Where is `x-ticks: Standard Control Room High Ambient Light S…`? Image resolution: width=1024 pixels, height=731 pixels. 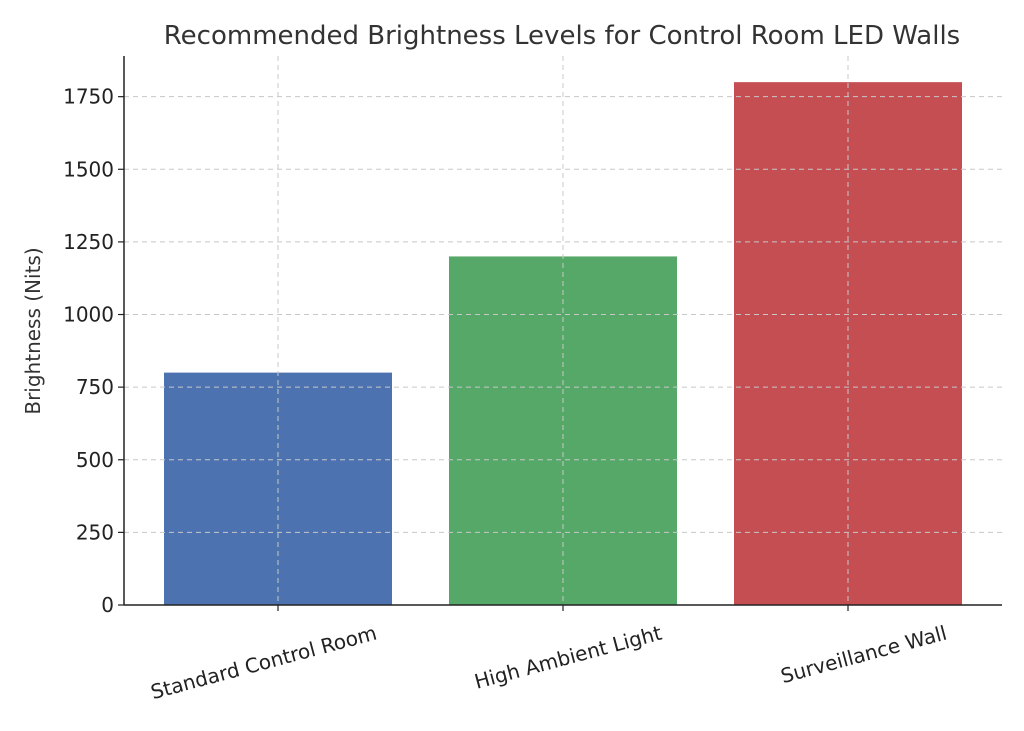 x-ticks: Standard Control Room High Ambient Light S… is located at coordinates (548, 654).